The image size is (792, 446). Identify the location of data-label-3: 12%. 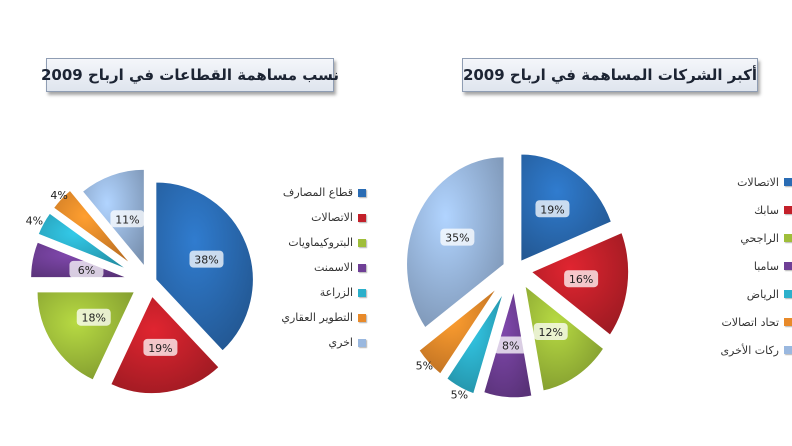
(550, 332).